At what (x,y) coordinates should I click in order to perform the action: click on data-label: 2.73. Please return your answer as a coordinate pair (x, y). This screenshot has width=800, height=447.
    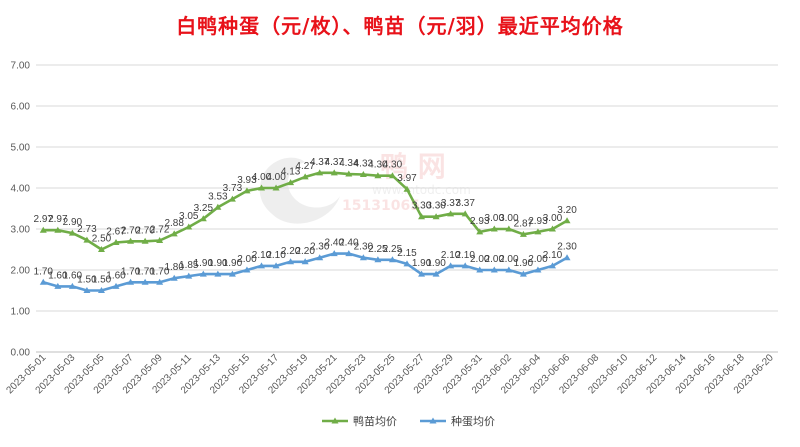
    Looking at the image, I should click on (87, 229).